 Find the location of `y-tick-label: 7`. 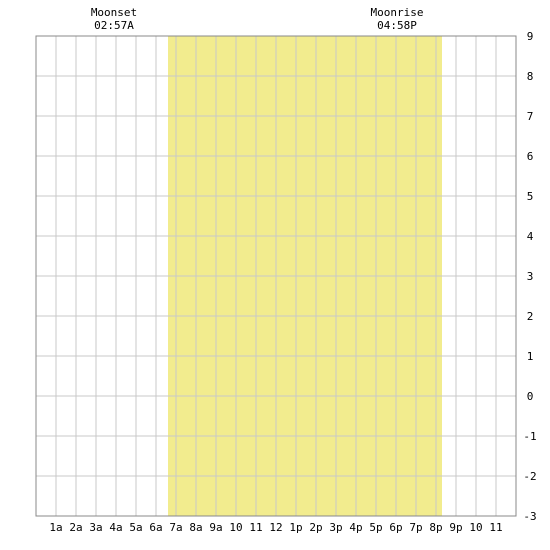

y-tick-label: 7 is located at coordinates (530, 116).